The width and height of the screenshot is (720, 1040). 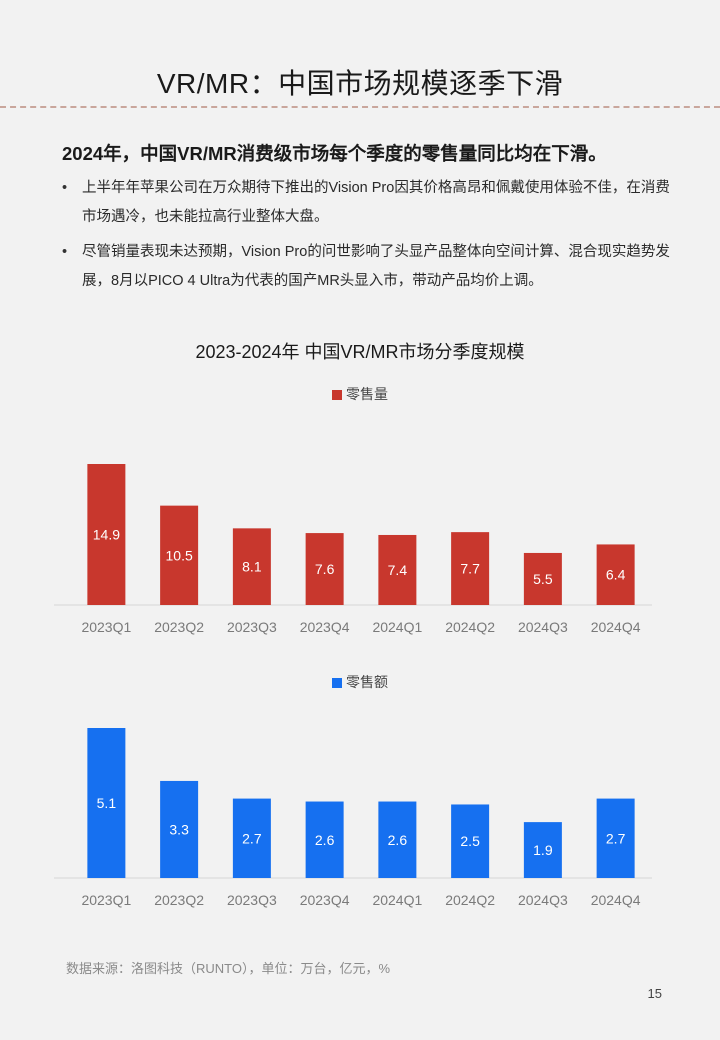 I want to click on lead-statement: 2024年，中国VR/MR消费级市场每个季度的零售量同比均在下滑。, so click(x=334, y=153).